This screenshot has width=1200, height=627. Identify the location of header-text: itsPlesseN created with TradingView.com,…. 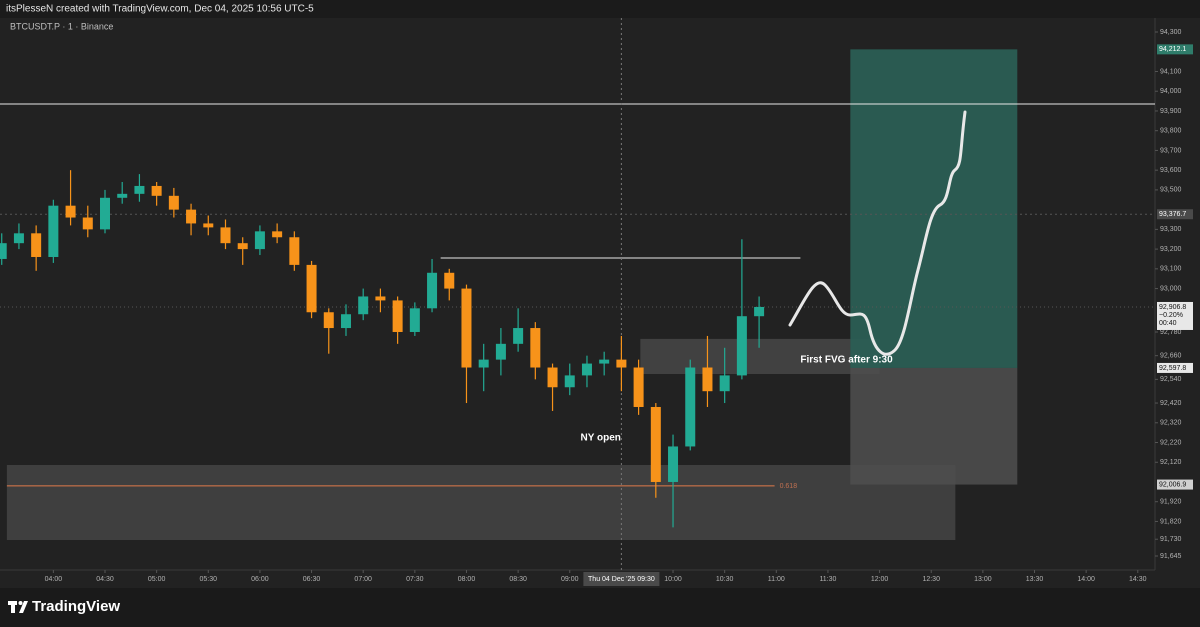
(160, 9).